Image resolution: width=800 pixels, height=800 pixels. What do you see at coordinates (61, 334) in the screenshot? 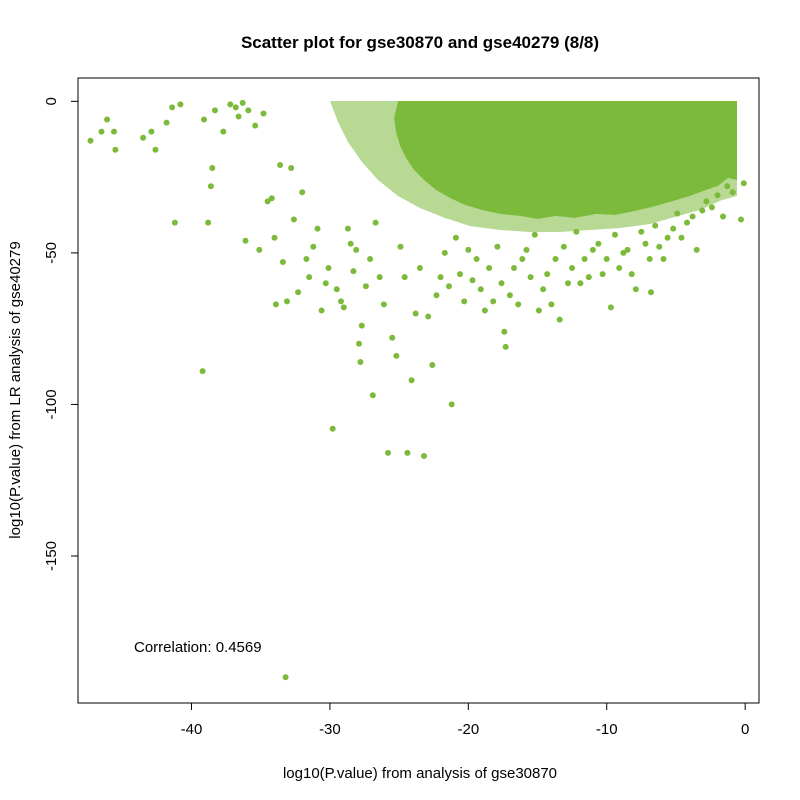
I see `y-axis: 0 -50 -100 -150` at bounding box center [61, 334].